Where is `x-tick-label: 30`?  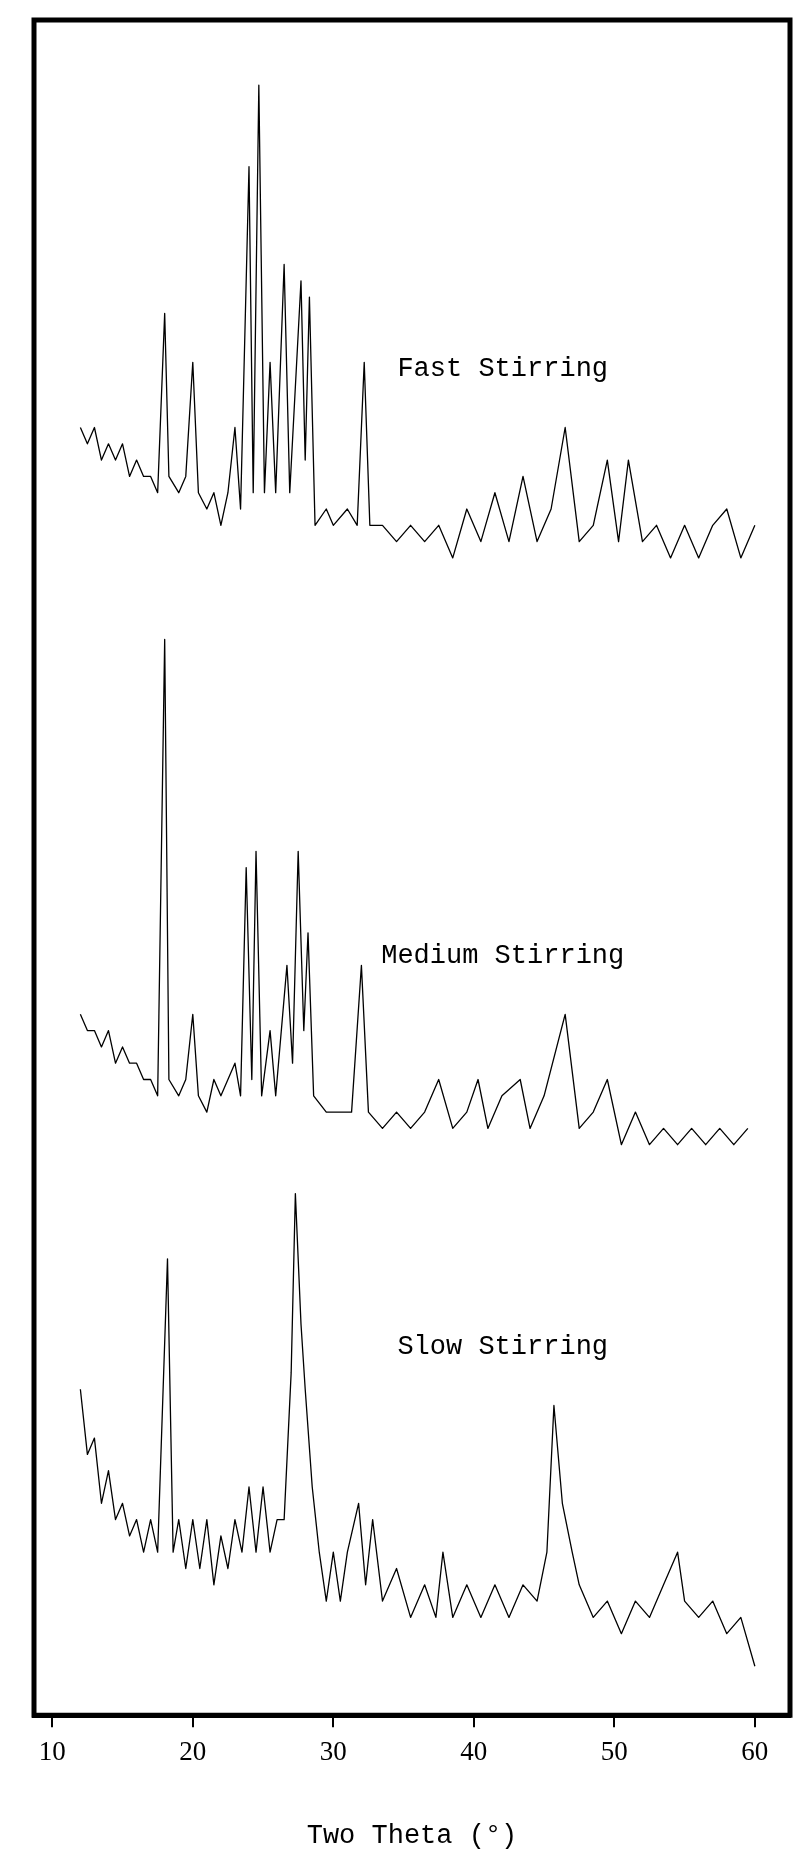 x-tick-label: 30 is located at coordinates (333, 1751).